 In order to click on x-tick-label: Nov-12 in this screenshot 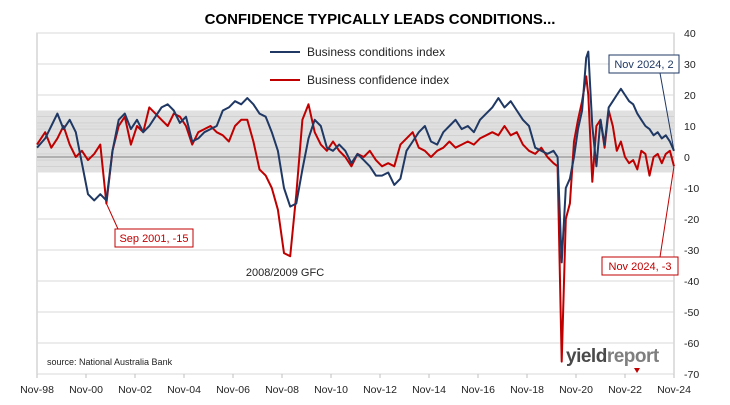, I will do `click(380, 390)`.